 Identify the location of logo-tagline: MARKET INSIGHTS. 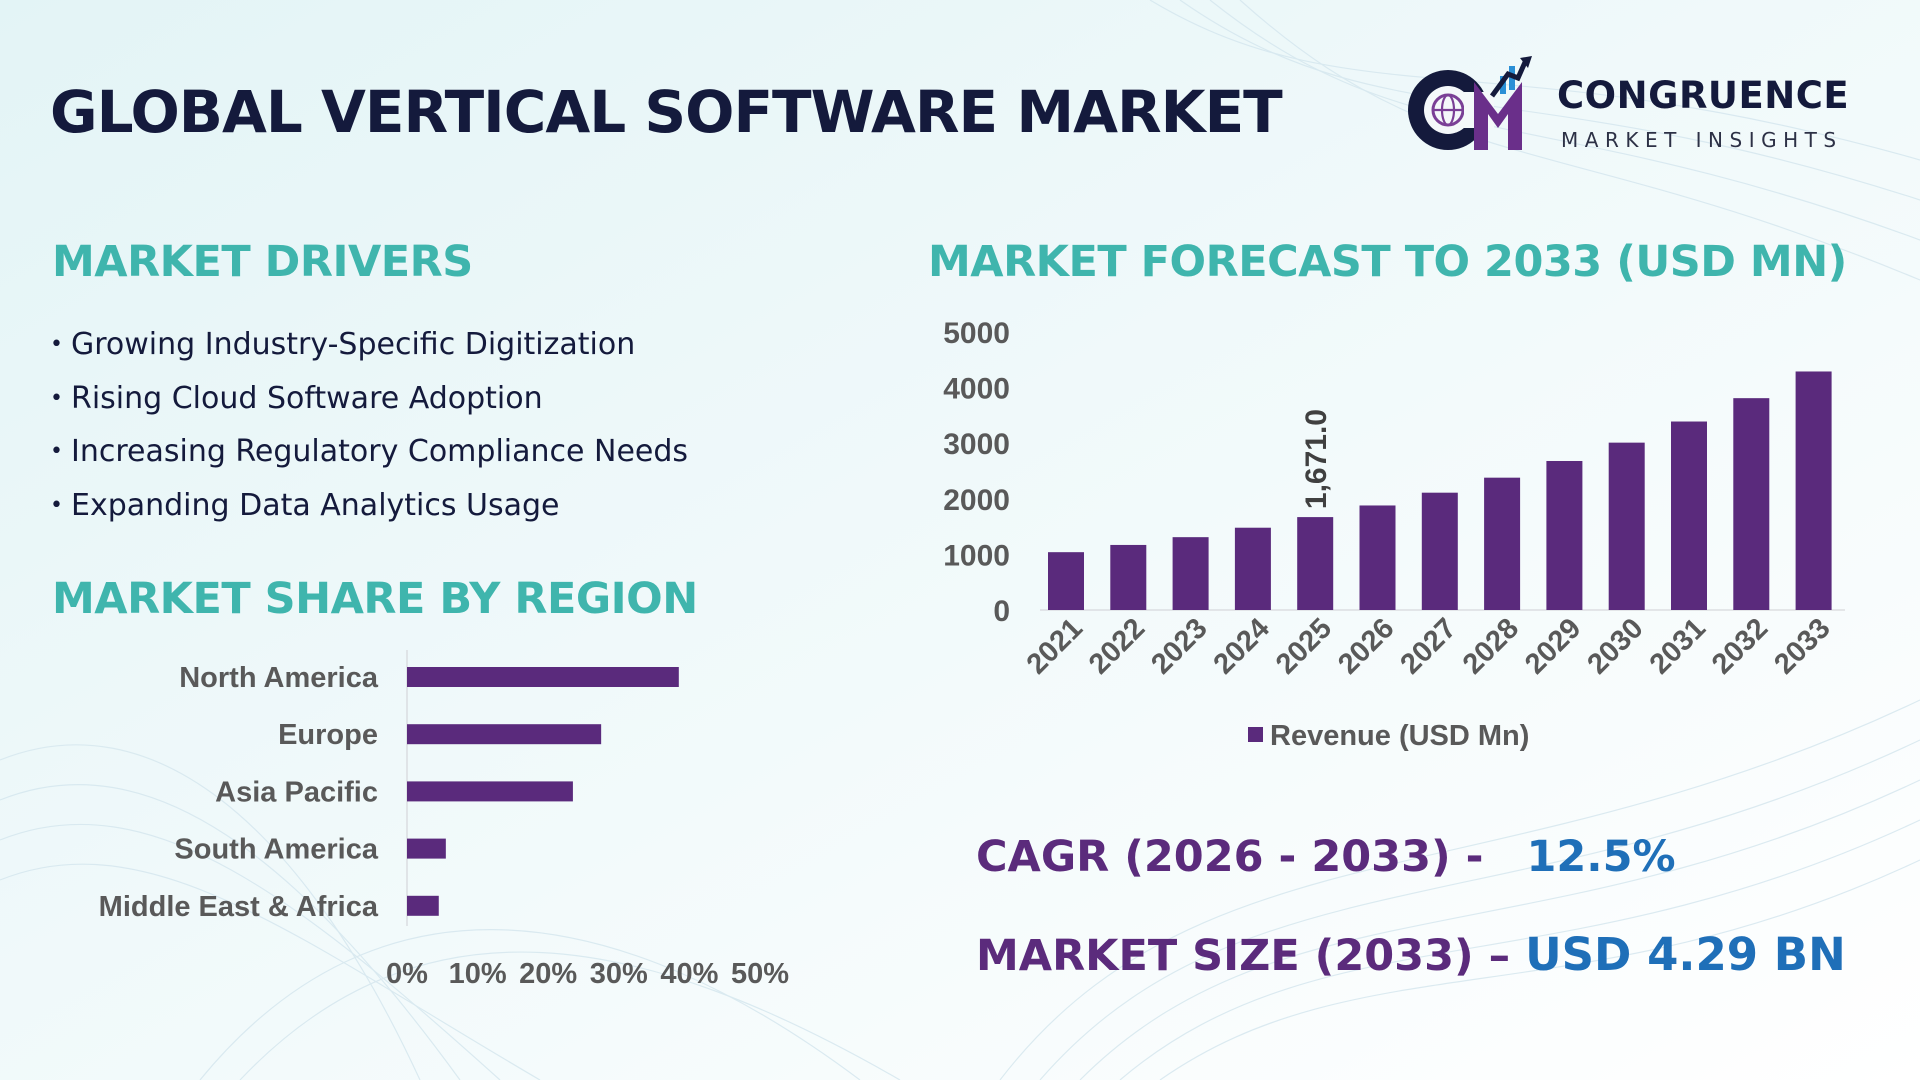
(1702, 140).